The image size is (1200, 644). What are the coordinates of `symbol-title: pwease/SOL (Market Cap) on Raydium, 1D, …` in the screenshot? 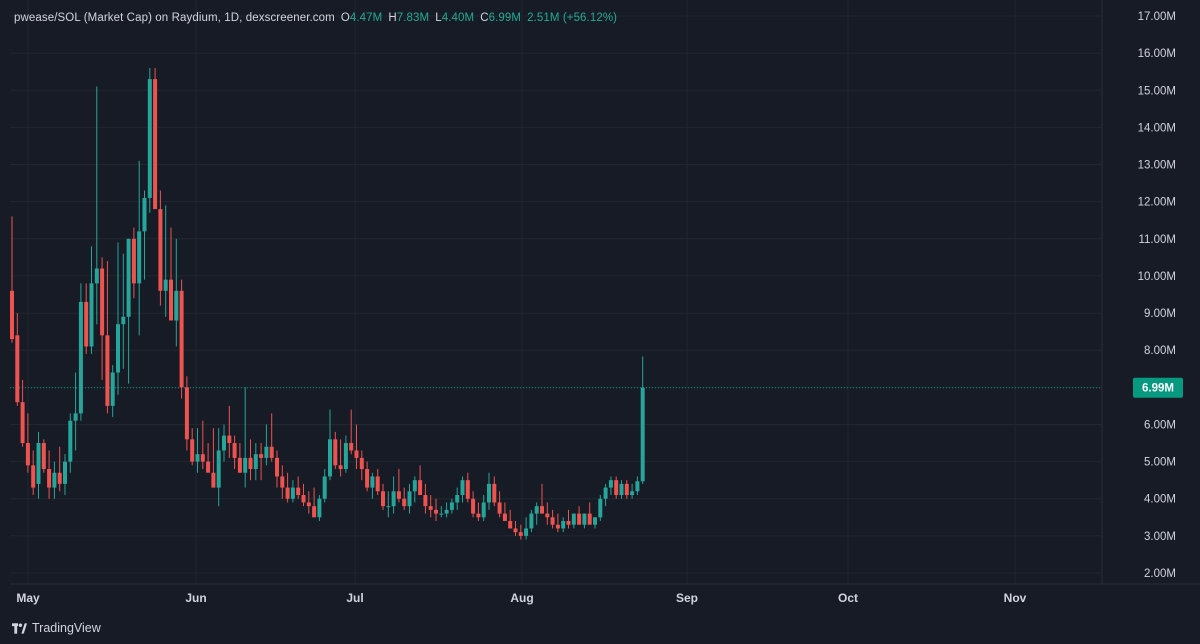 It's located at (174, 18).